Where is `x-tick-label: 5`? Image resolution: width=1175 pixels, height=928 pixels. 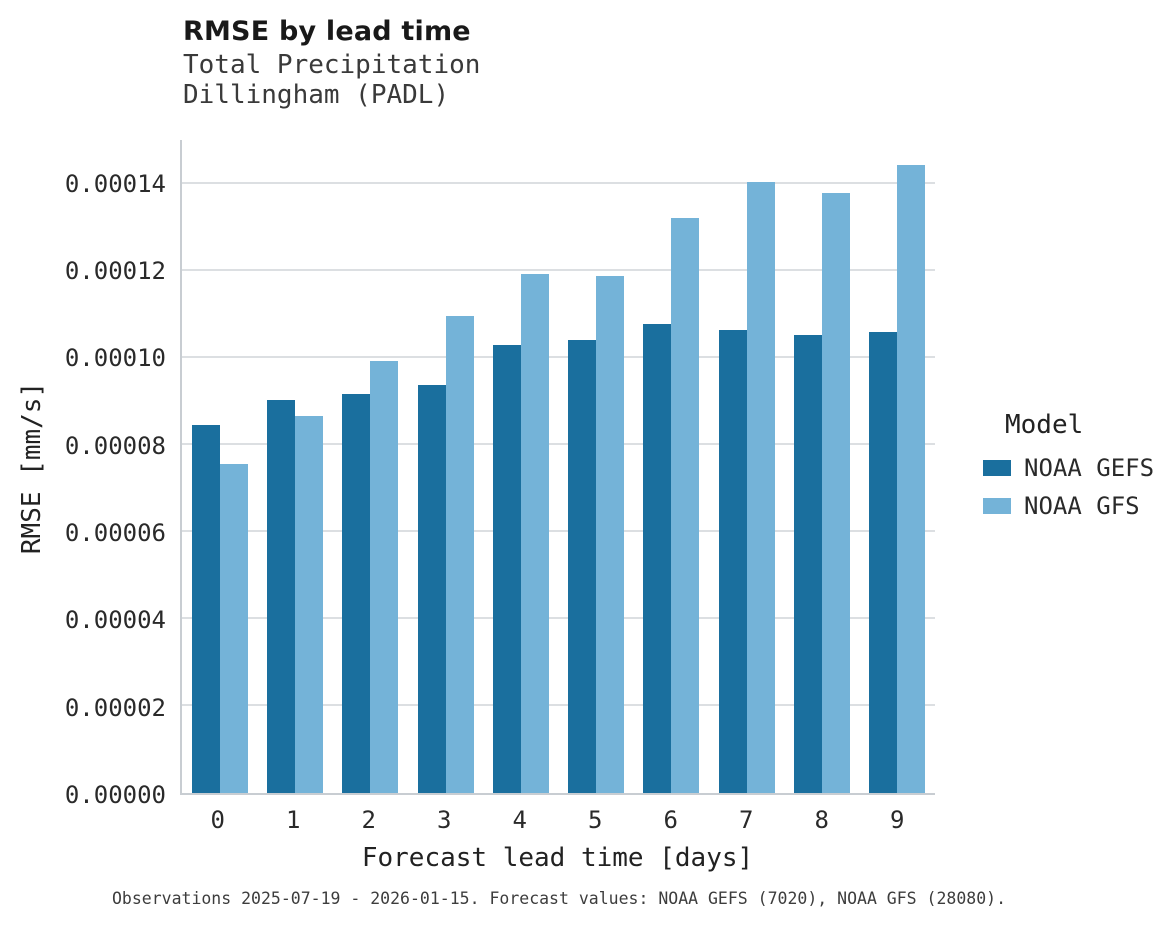 x-tick-label: 5 is located at coordinates (595, 820).